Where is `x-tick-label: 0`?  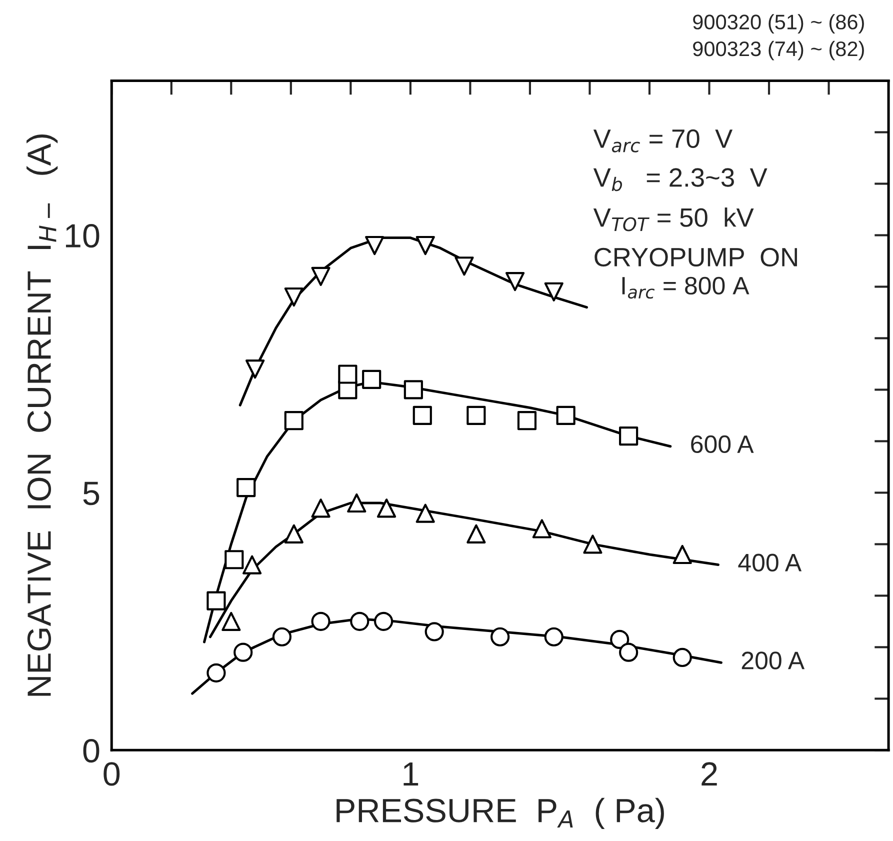
x-tick-label: 0 is located at coordinates (112, 774).